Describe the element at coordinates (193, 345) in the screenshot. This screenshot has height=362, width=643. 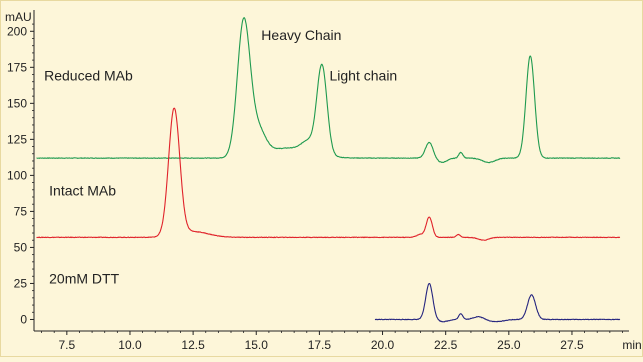
I see `x-tick-label: 12.5` at that location.